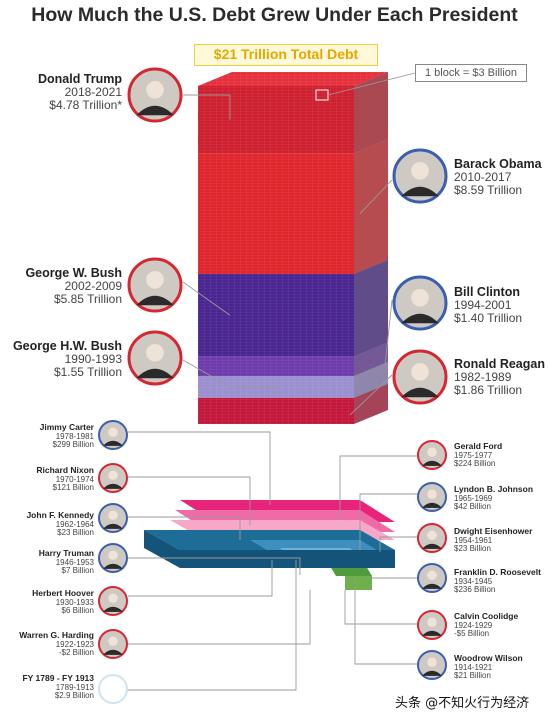 The image size is (549, 723). What do you see at coordinates (488, 318) in the screenshot?
I see `label-amount: $1.40 Trillion` at bounding box center [488, 318].